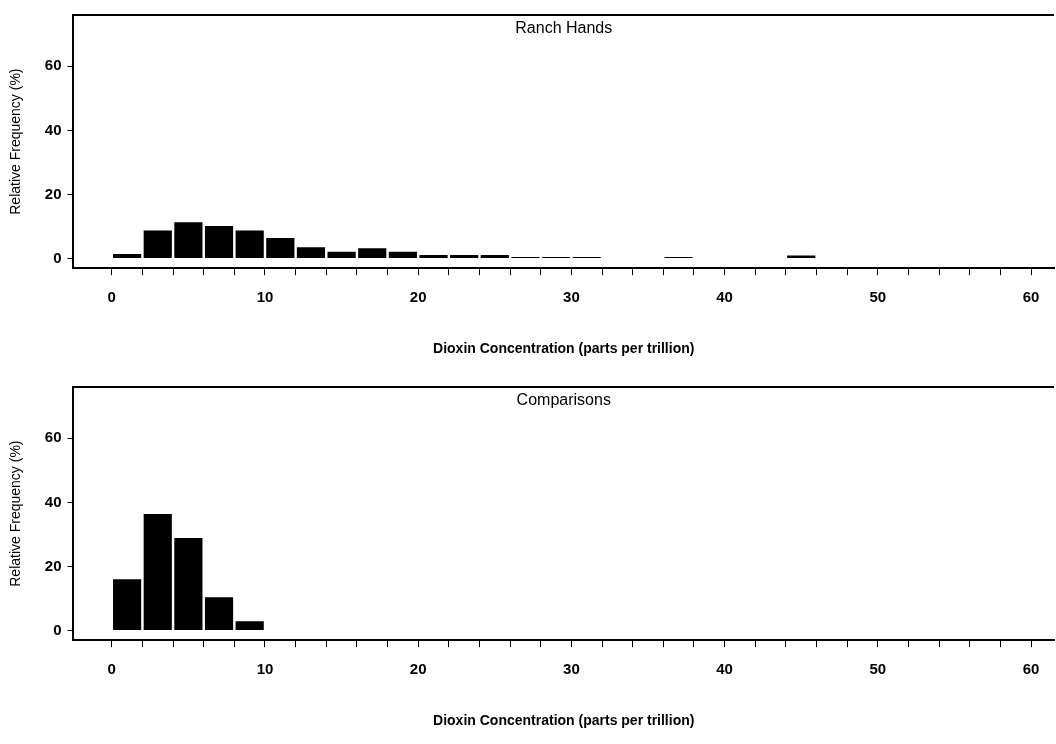  I want to click on chart-title: Comparisons, so click(563, 400).